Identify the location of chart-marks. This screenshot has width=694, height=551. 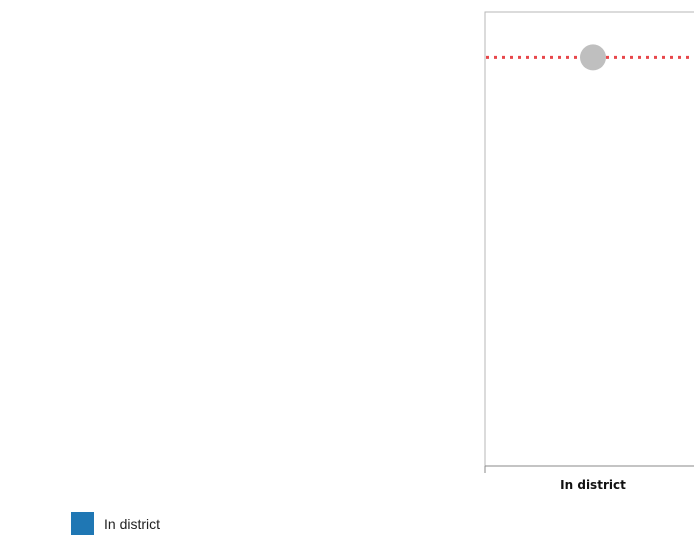
(590, 57).